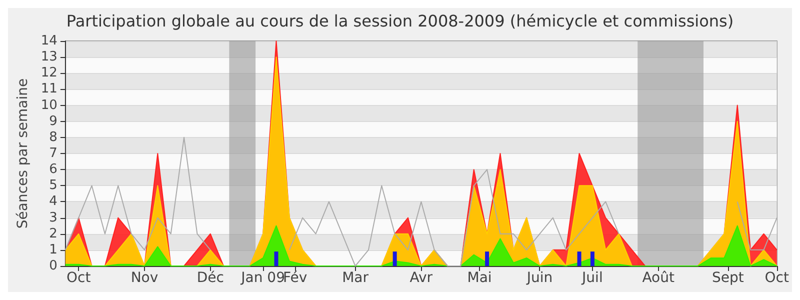 The width and height of the screenshot is (800, 300). What do you see at coordinates (53, 153) in the screenshot?
I see `y-tick-label: 7` at bounding box center [53, 153].